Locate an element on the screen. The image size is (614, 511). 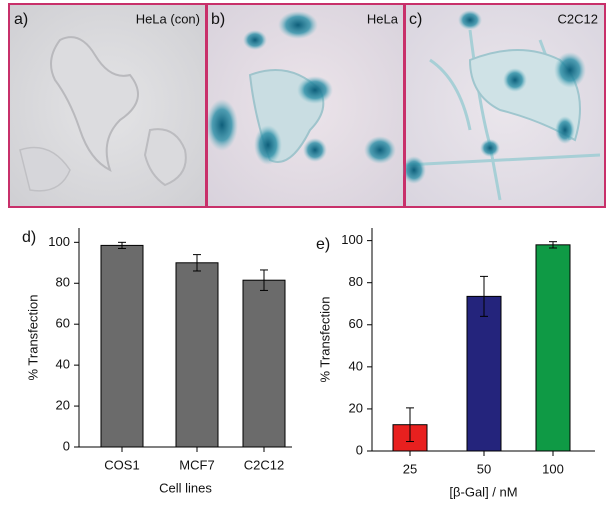
panel-caption: HeLa (con) is located at coordinates (168, 18).